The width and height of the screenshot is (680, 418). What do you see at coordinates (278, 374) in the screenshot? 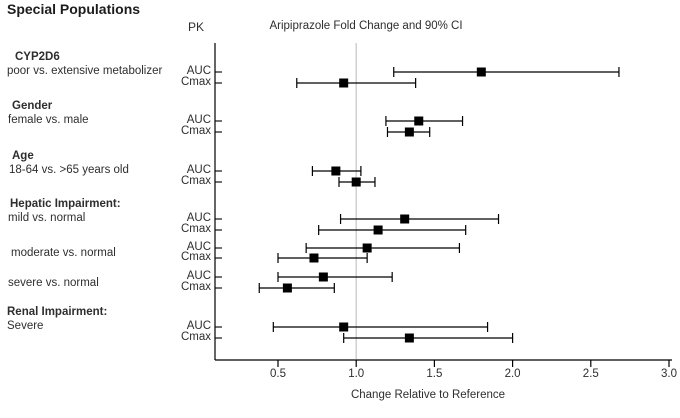
I see `x-axis-tick-label: 0.5` at bounding box center [278, 374].